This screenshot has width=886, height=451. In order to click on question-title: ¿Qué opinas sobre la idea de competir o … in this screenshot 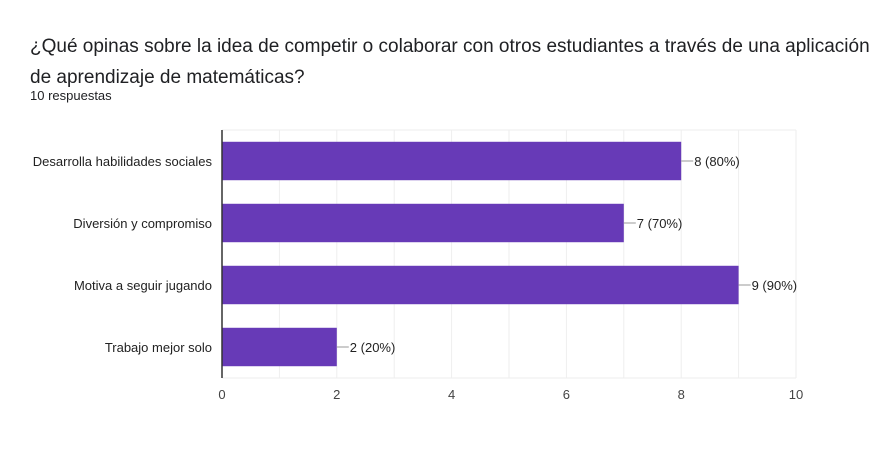, I will do `click(450, 62)`.